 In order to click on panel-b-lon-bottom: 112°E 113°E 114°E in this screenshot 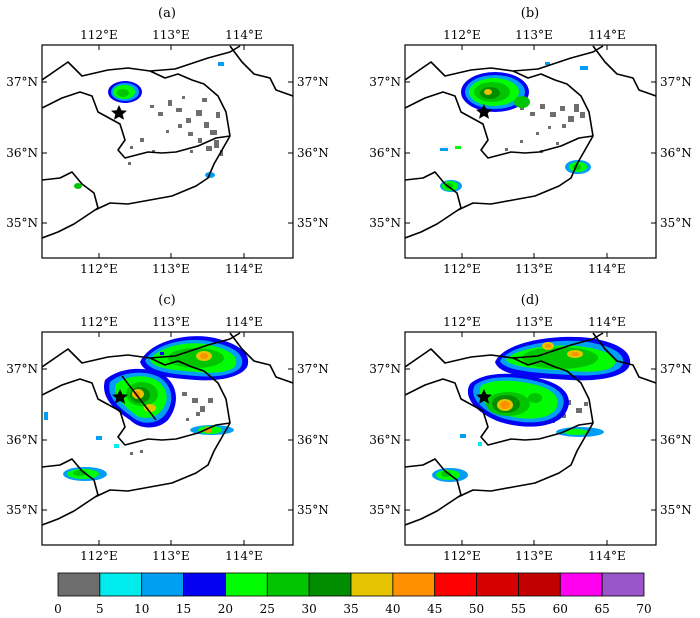, I will do `click(534, 269)`.